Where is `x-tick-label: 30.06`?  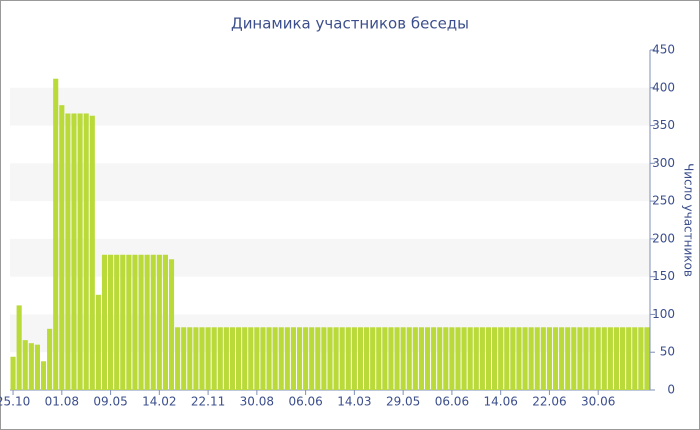 x-tick-label: 30.06 is located at coordinates (598, 402).